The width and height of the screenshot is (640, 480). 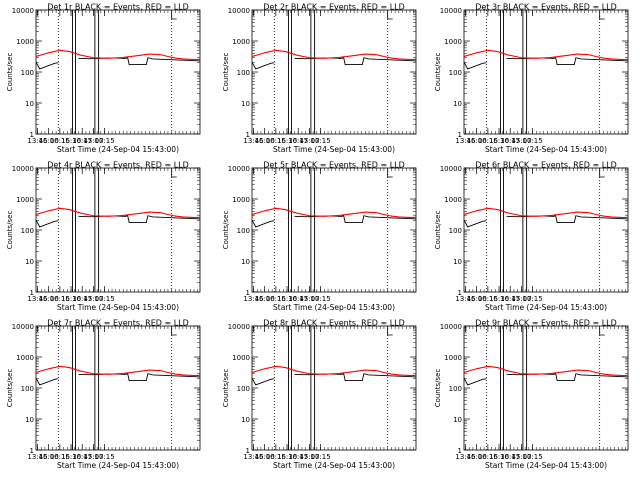 What do you see at coordinates (118, 323) in the screenshot?
I see `panel-title: Det 7r BLACK = Events, RED = LLD` at bounding box center [118, 323].